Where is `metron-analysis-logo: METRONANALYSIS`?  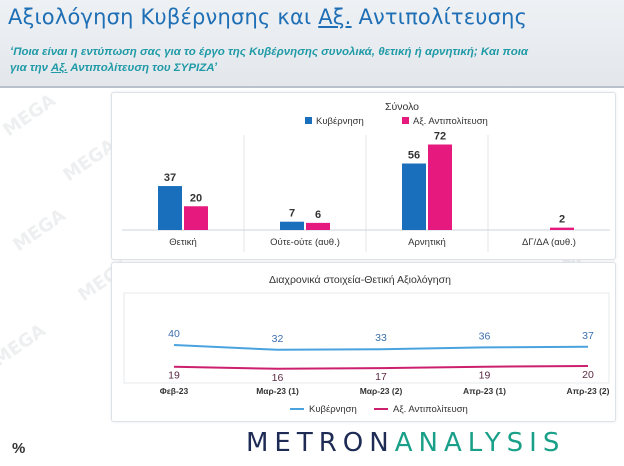
metron-analysis-logo: METRONANALYSIS is located at coordinates (406, 443).